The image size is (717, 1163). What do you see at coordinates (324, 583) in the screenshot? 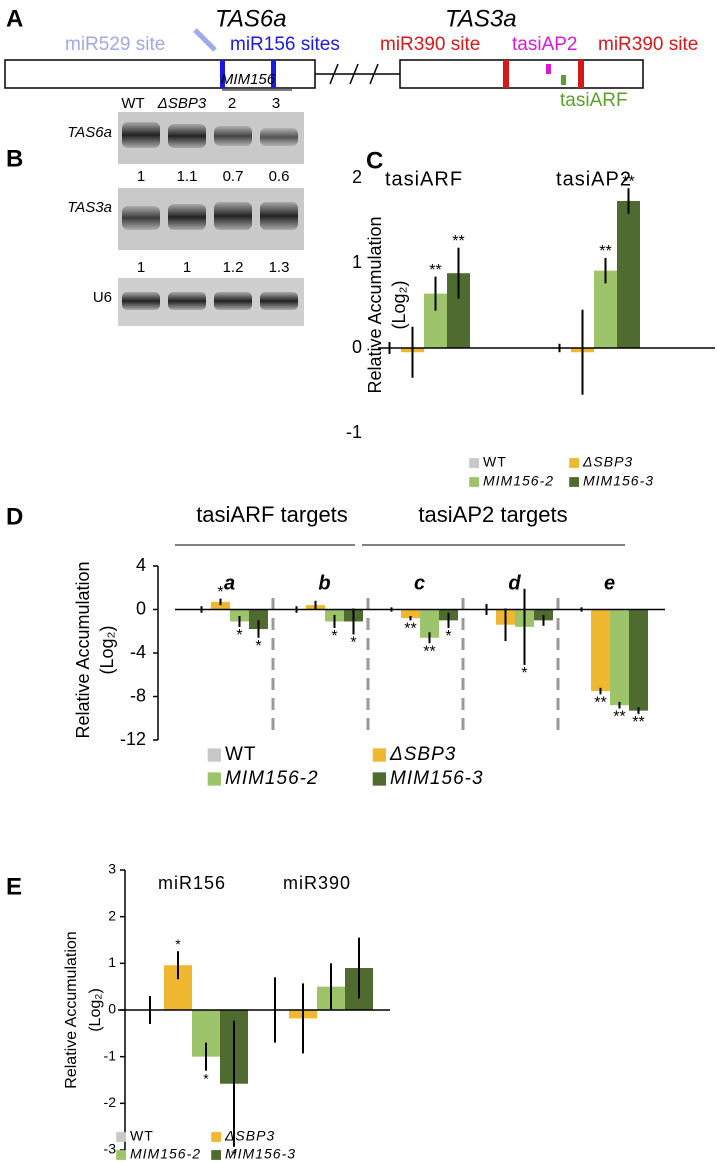
I see `category-label: b` at bounding box center [324, 583].